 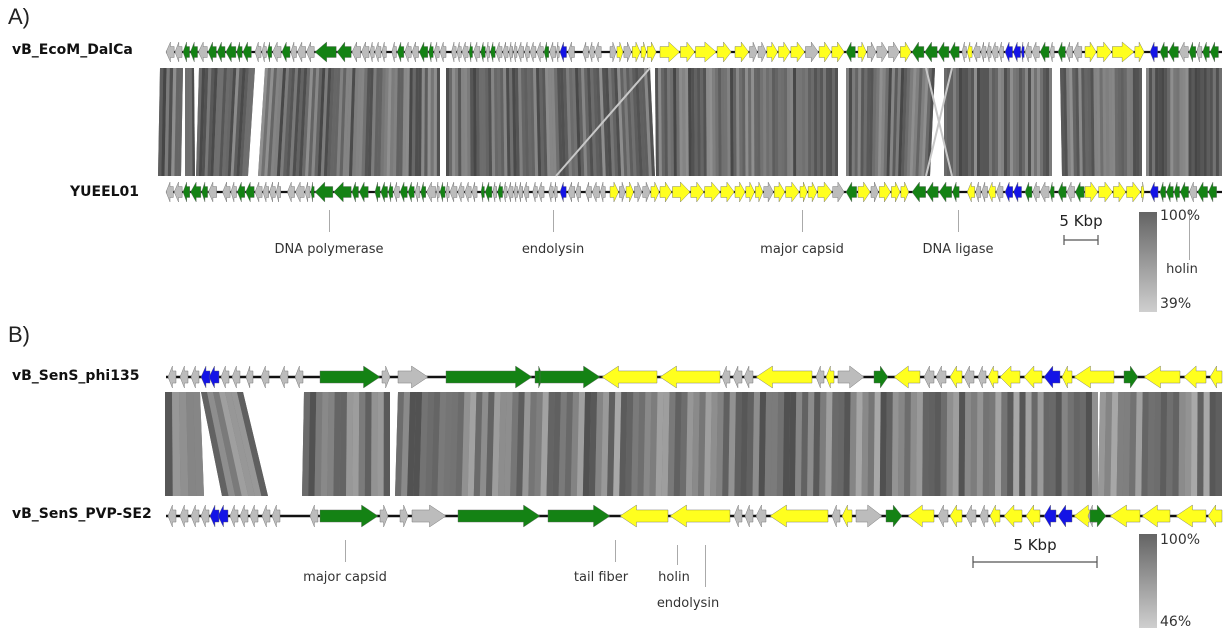 What do you see at coordinates (72, 50) in the screenshot?
I see `panel-a-top-genome-label: vB_EcoM_DalCa` at bounding box center [72, 50].